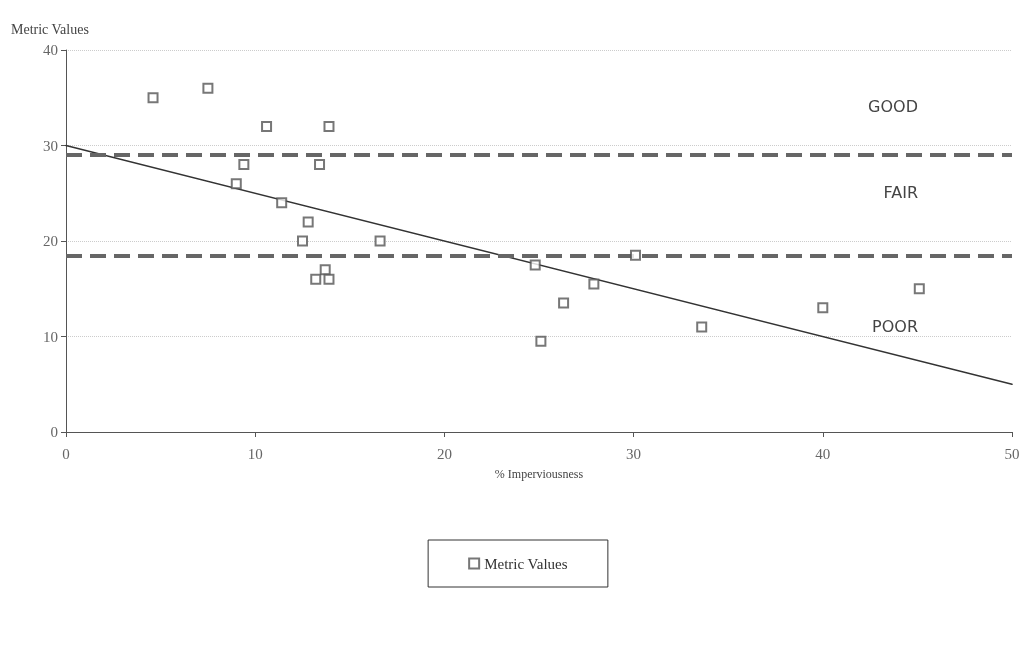  Describe the element at coordinates (255, 453) in the screenshot. I see `x-tick-label: 10` at that location.